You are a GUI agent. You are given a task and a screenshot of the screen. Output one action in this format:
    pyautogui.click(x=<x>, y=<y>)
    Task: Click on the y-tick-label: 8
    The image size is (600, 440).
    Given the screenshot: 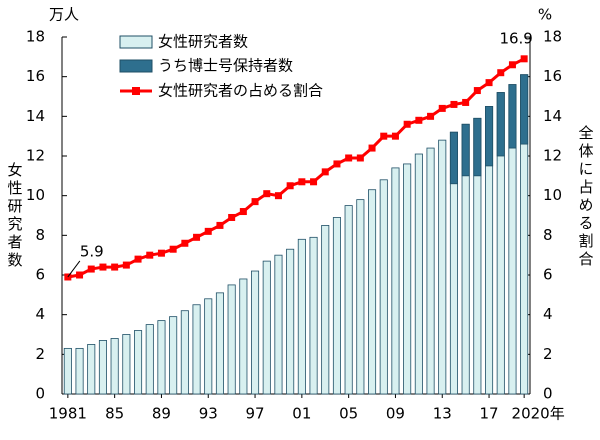 What is the action you would take?
    pyautogui.click(x=40, y=235)
    